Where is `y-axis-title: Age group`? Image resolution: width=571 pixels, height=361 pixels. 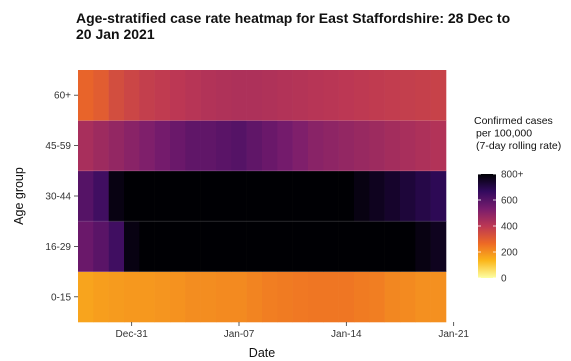 y-axis-title: Age group is located at coordinates (19, 196).